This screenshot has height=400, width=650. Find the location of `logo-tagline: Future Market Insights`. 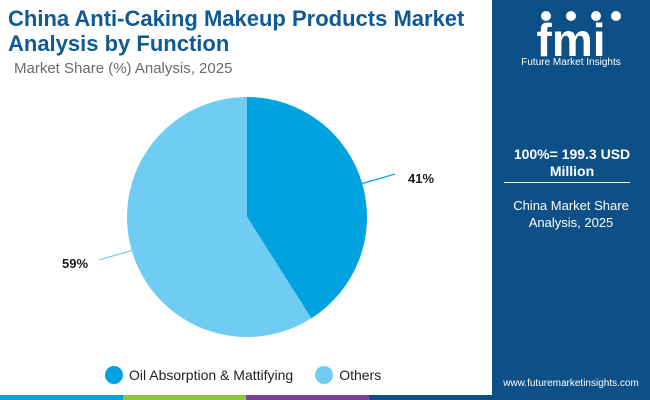

logo-tagline: Future Market Insights is located at coordinates (571, 62).